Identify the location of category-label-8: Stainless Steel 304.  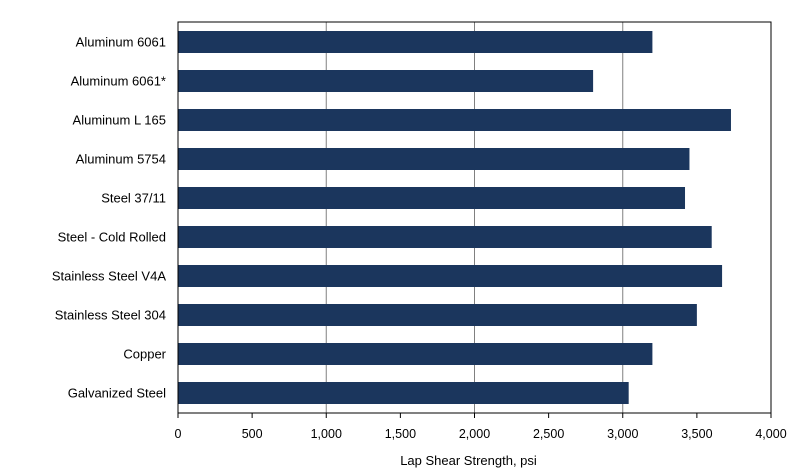
(110, 315).